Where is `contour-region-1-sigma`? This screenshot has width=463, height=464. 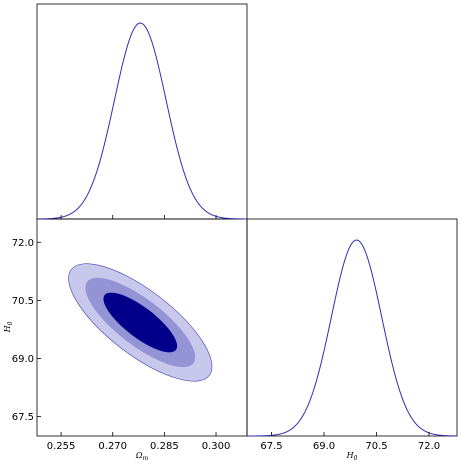
contour-region-1-sigma is located at coordinates (140, 322).